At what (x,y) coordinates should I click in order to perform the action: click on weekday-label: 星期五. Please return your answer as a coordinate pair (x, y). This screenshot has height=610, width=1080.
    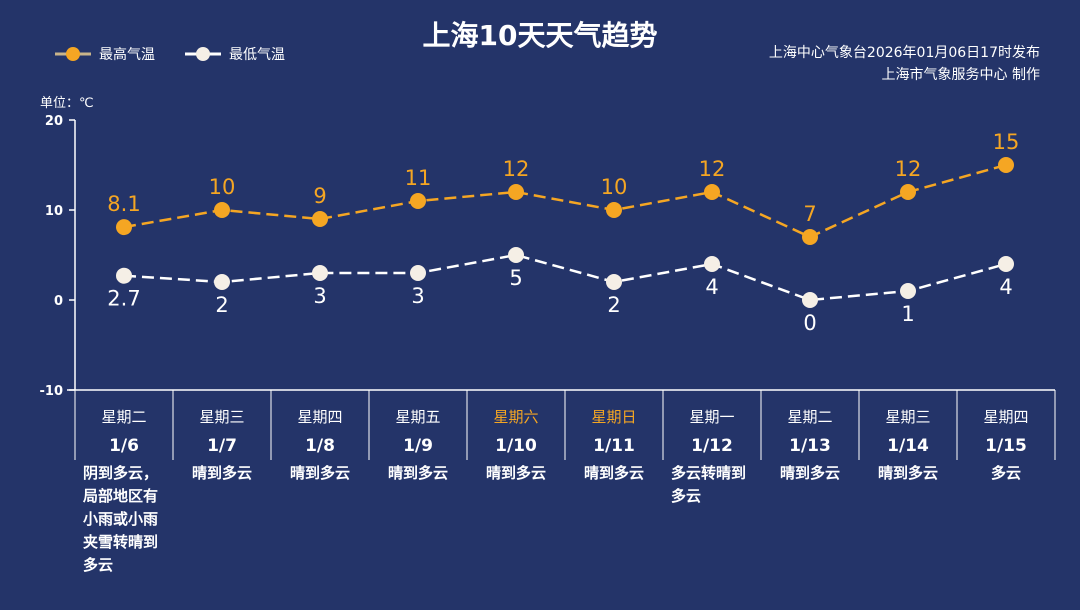
    Looking at the image, I should click on (418, 417).